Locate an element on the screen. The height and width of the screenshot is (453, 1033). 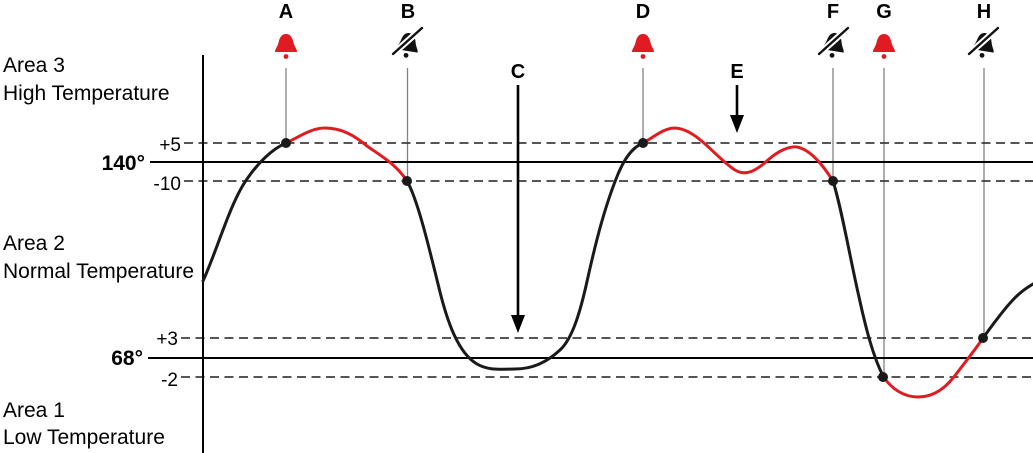
area2-subtitle: Normal Temperature is located at coordinates (98, 271).